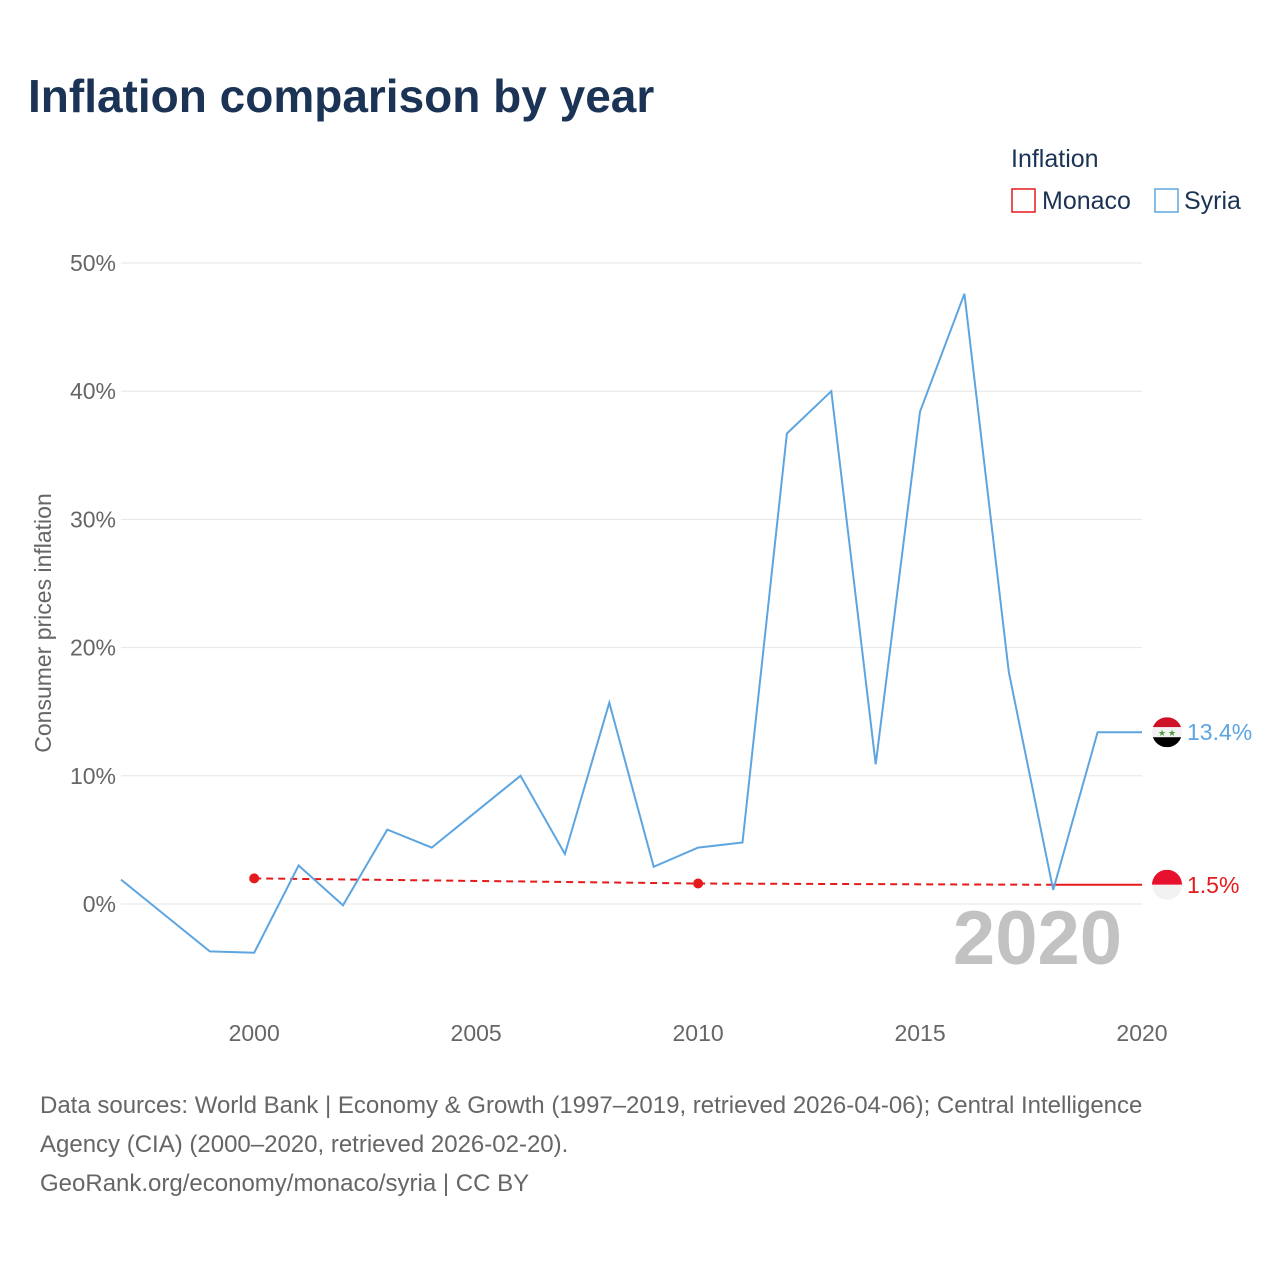 This screenshot has height=1280, width=1280. What do you see at coordinates (1141, 1033) in the screenshot?
I see `x-tick-label: 2020` at bounding box center [1141, 1033].